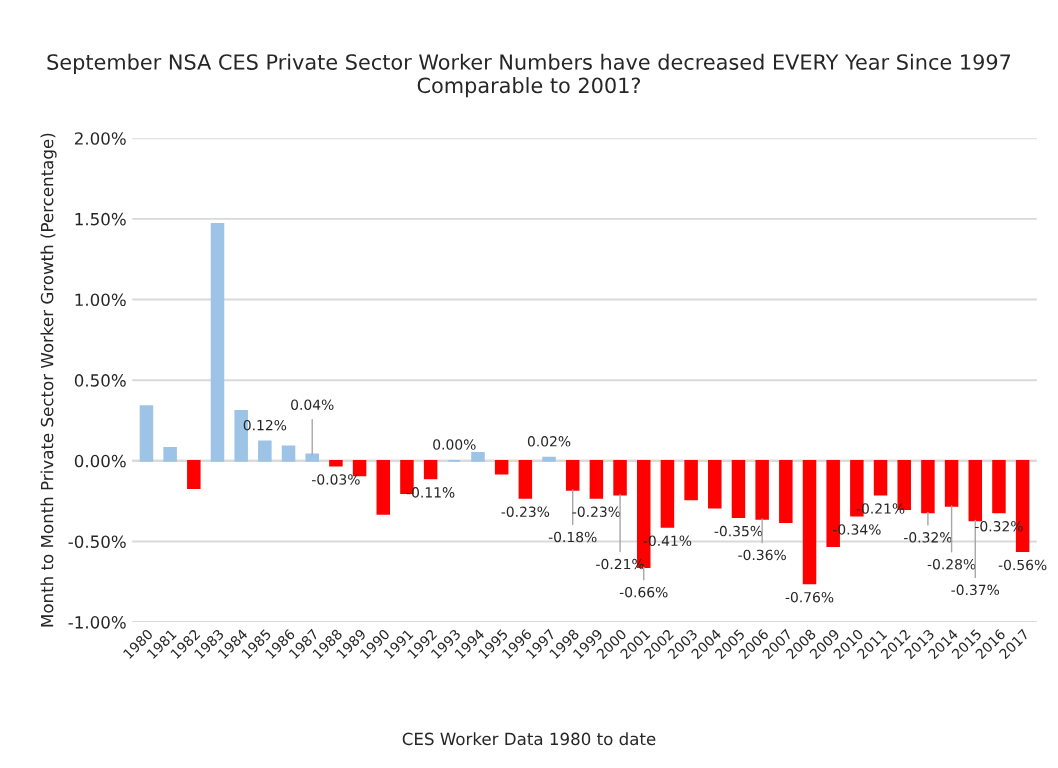 This screenshot has width=1058, height=768. What do you see at coordinates (100, 138) in the screenshot?
I see `y-tick-label: 2.00%` at bounding box center [100, 138].